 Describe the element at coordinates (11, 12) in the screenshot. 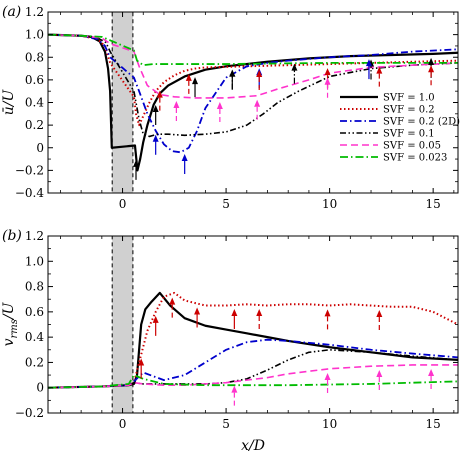

I see `panel-label: (a)` at that location.